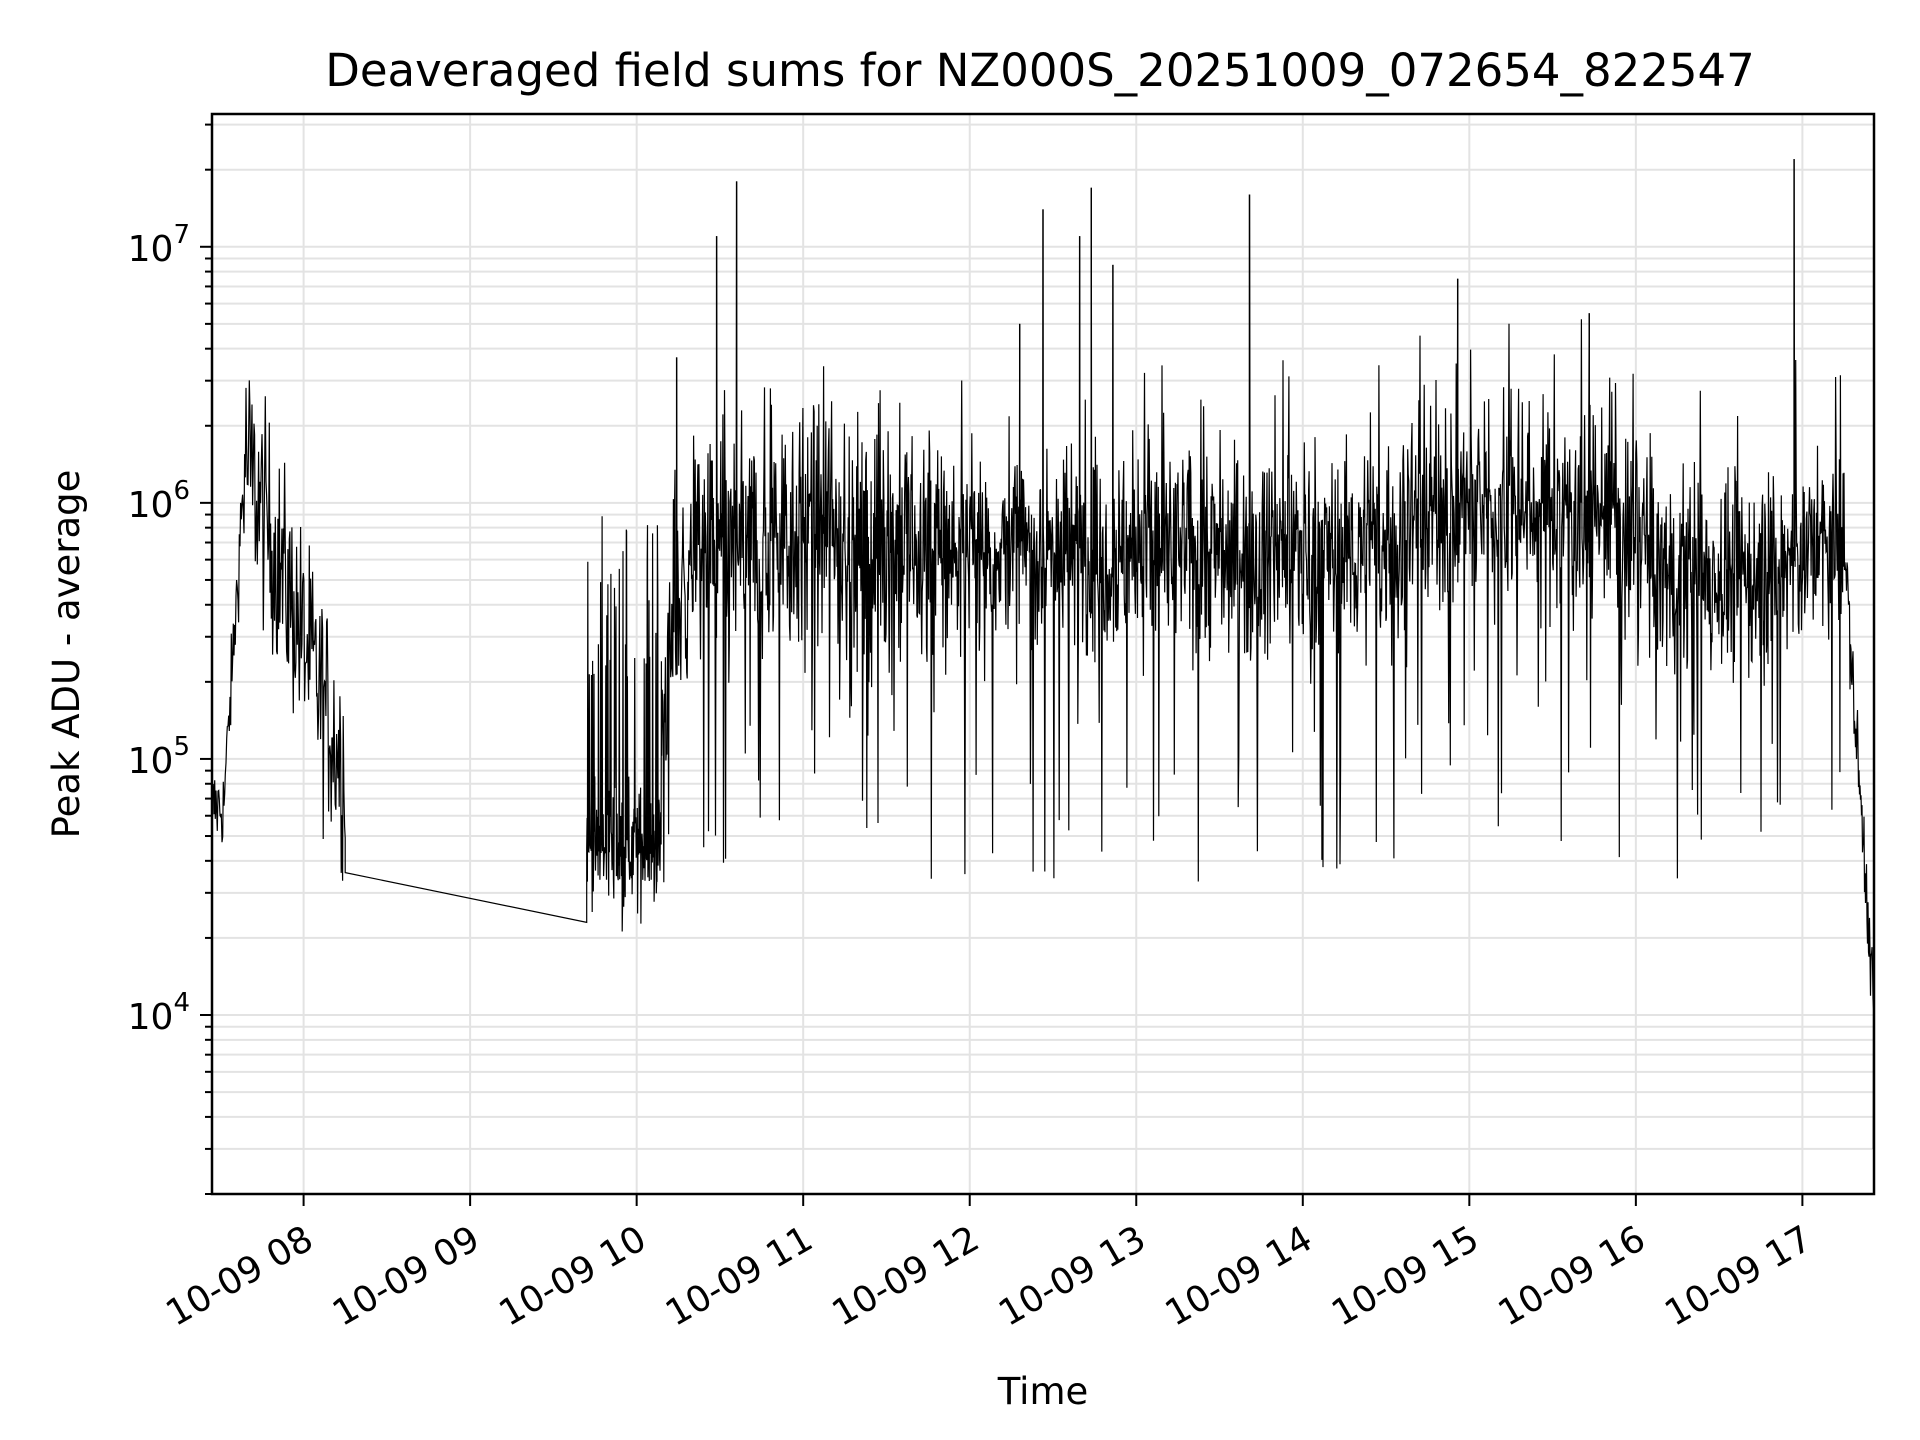 Image resolution: width=1920 pixels, height=1440 pixels. I want to click on y-tick-label: 10⁴, so click(159, 1013).